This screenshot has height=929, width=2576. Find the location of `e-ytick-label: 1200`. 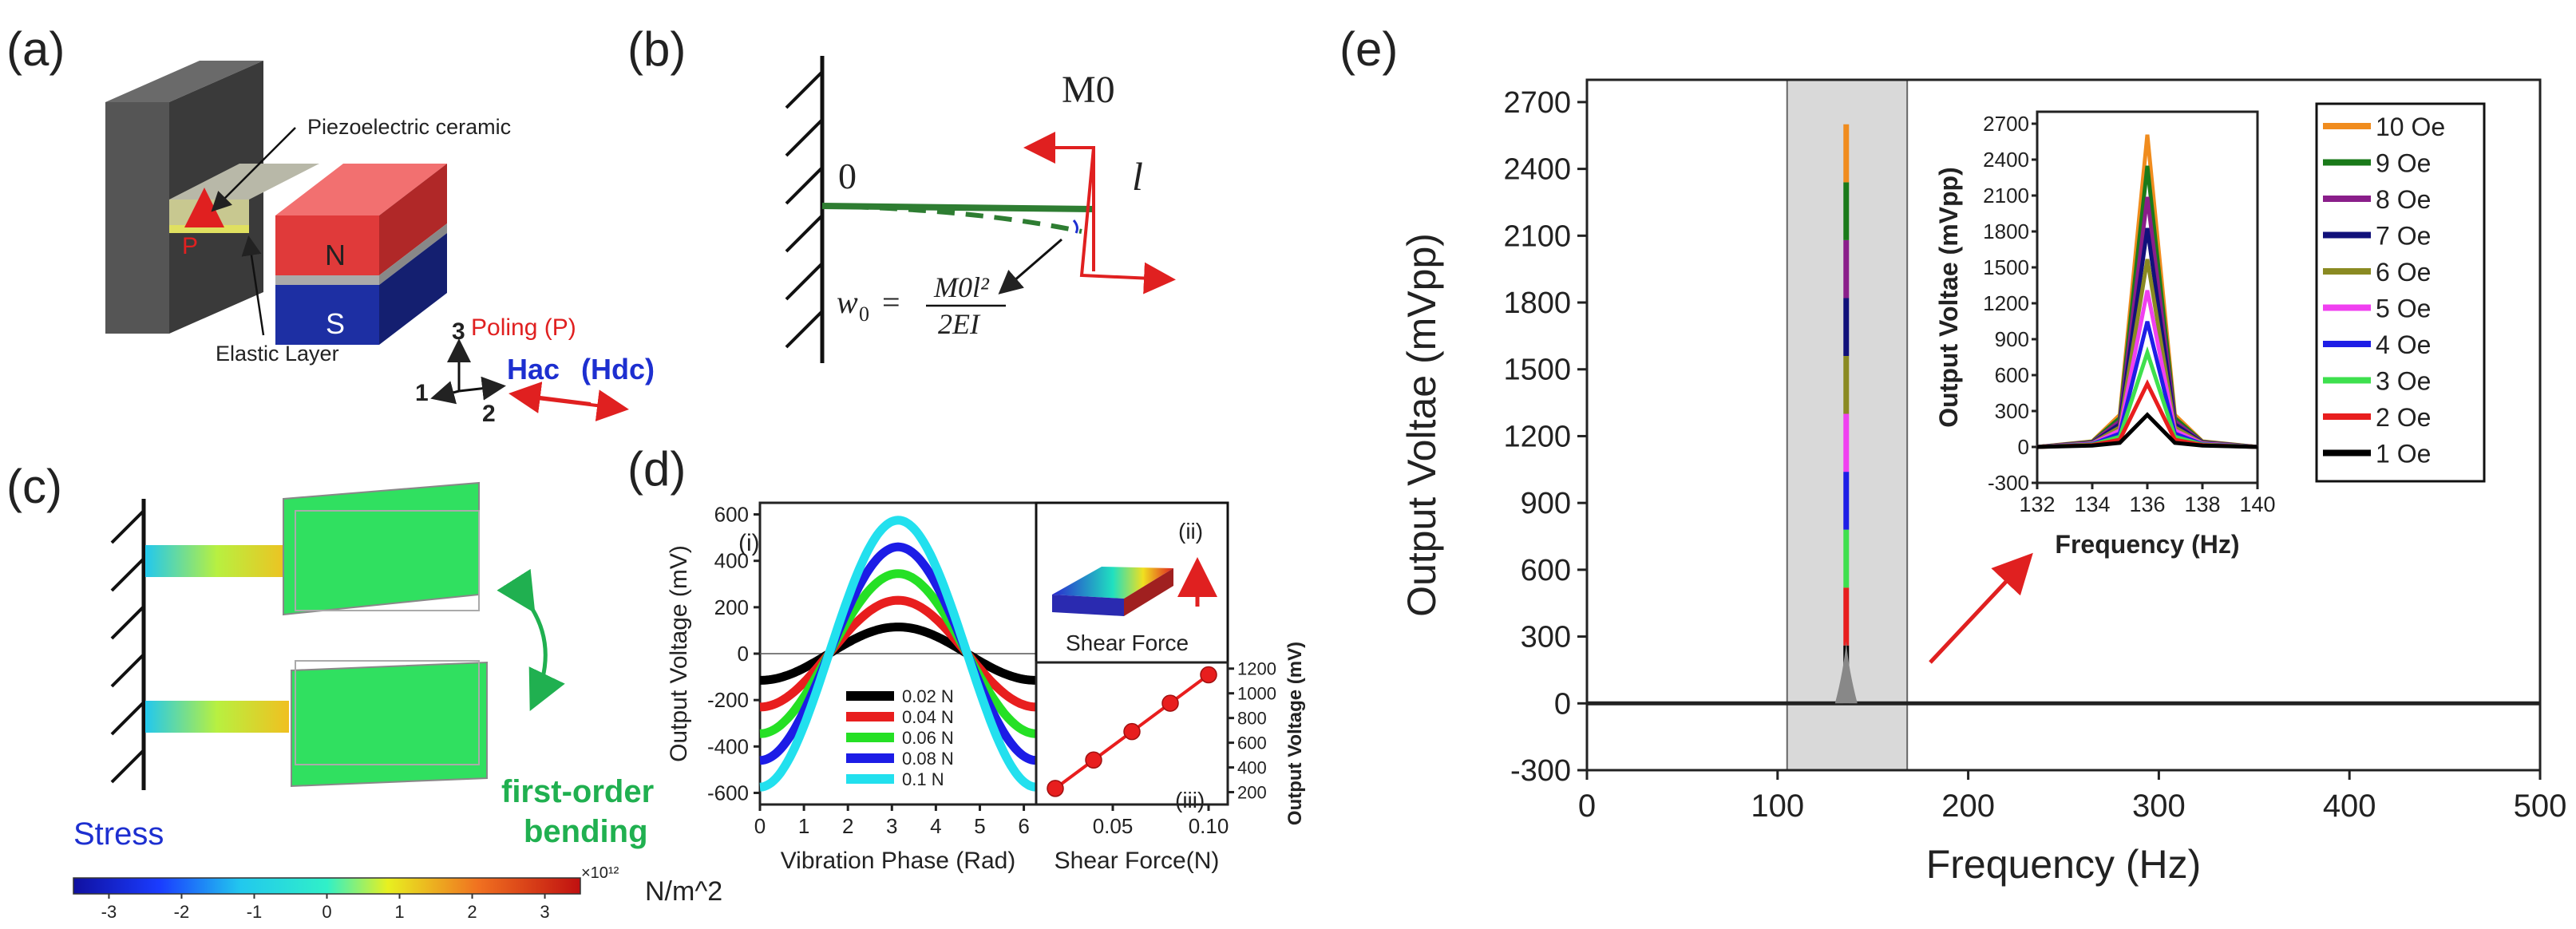

e-ytick-label: 1200 is located at coordinates (1537, 437).